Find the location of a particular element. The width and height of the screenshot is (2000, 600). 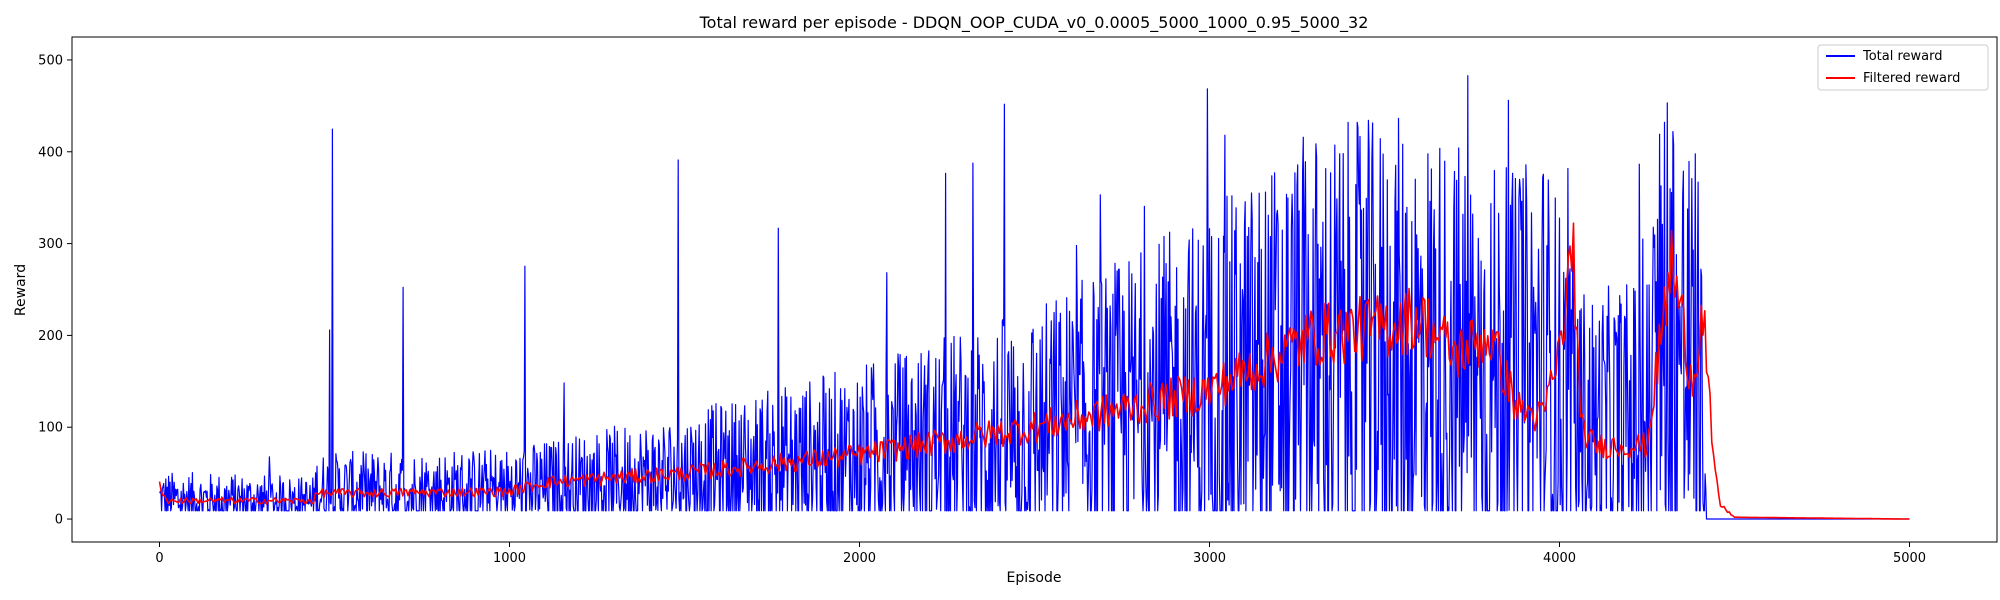

y-tick-label: 400 is located at coordinates (50, 152).